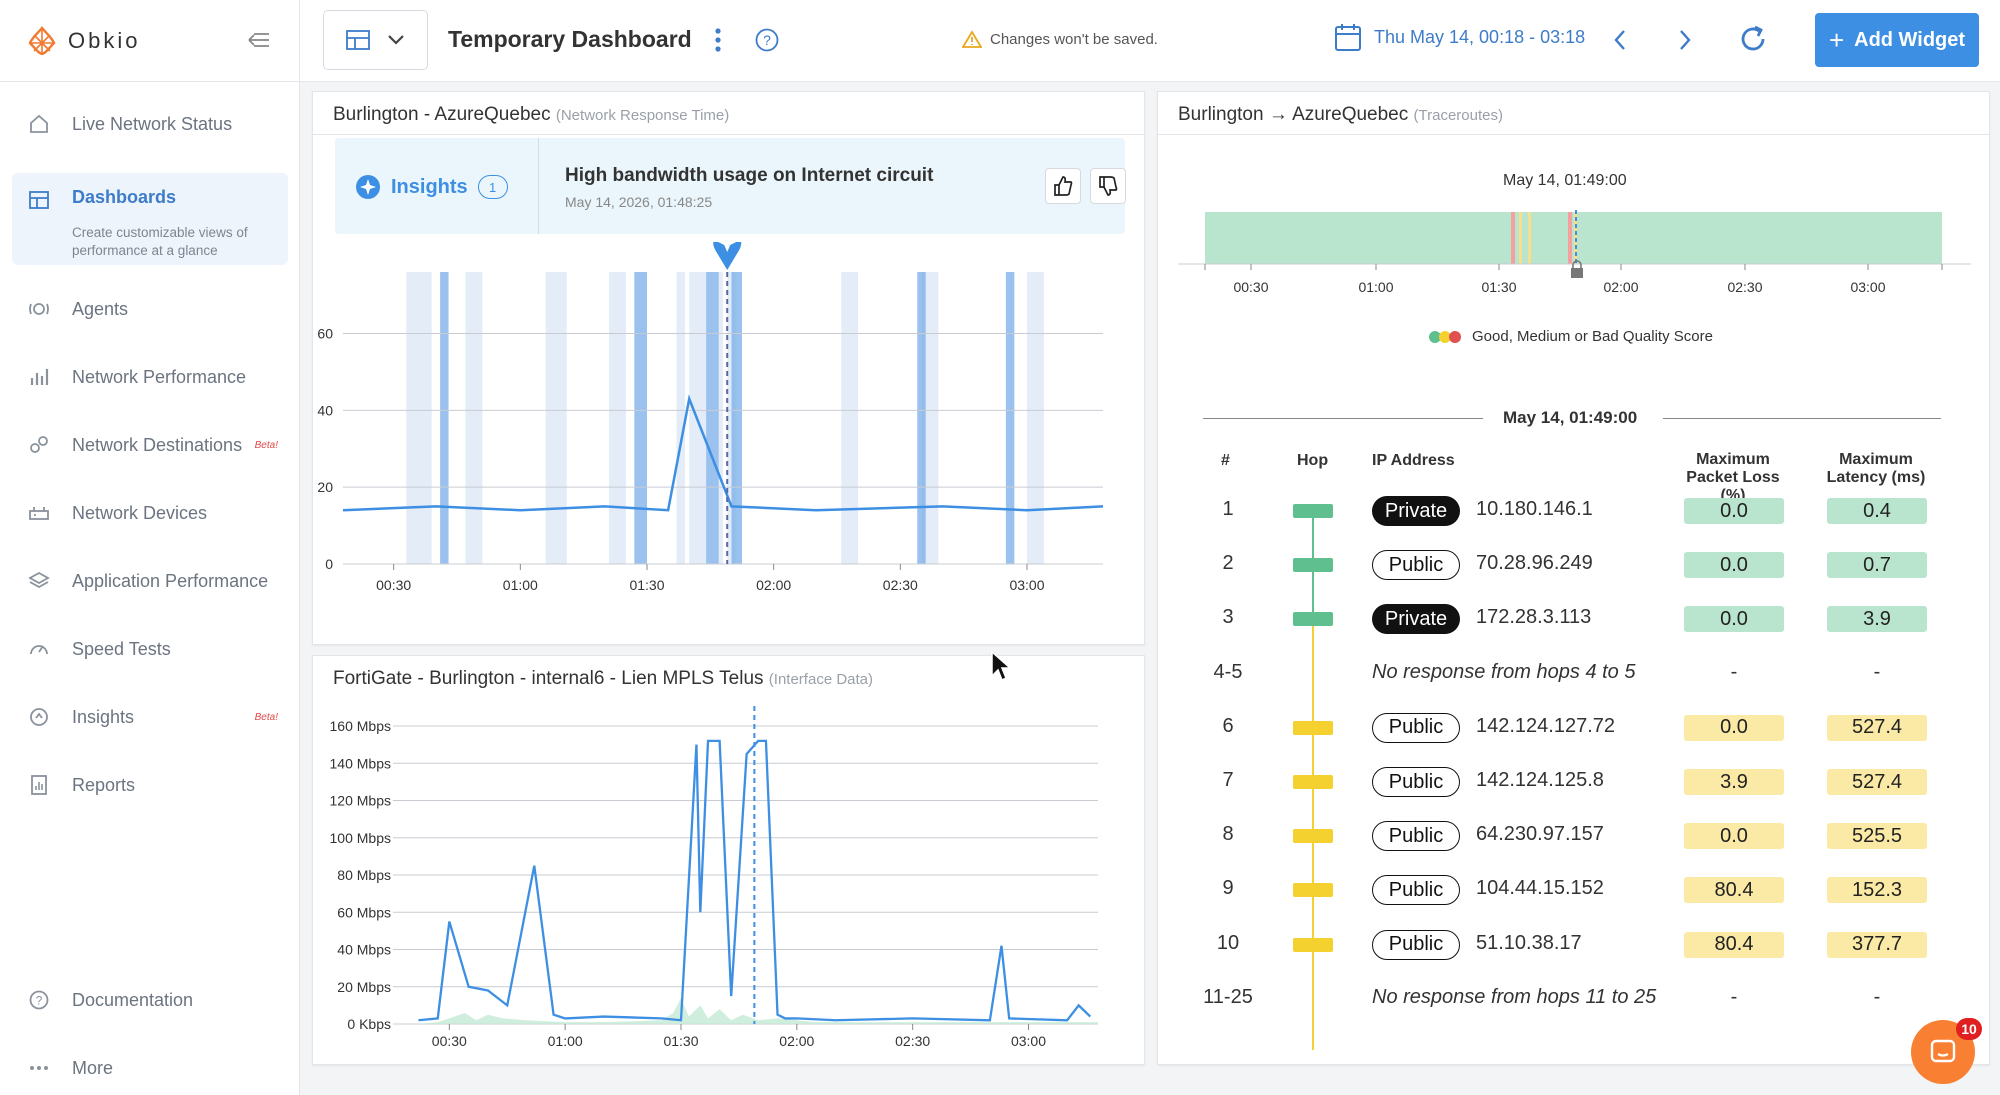 The image size is (2000, 1095). Describe the element at coordinates (1565, 180) in the screenshot. I see `timeline-time-label: May 14, 01:49:00` at that location.